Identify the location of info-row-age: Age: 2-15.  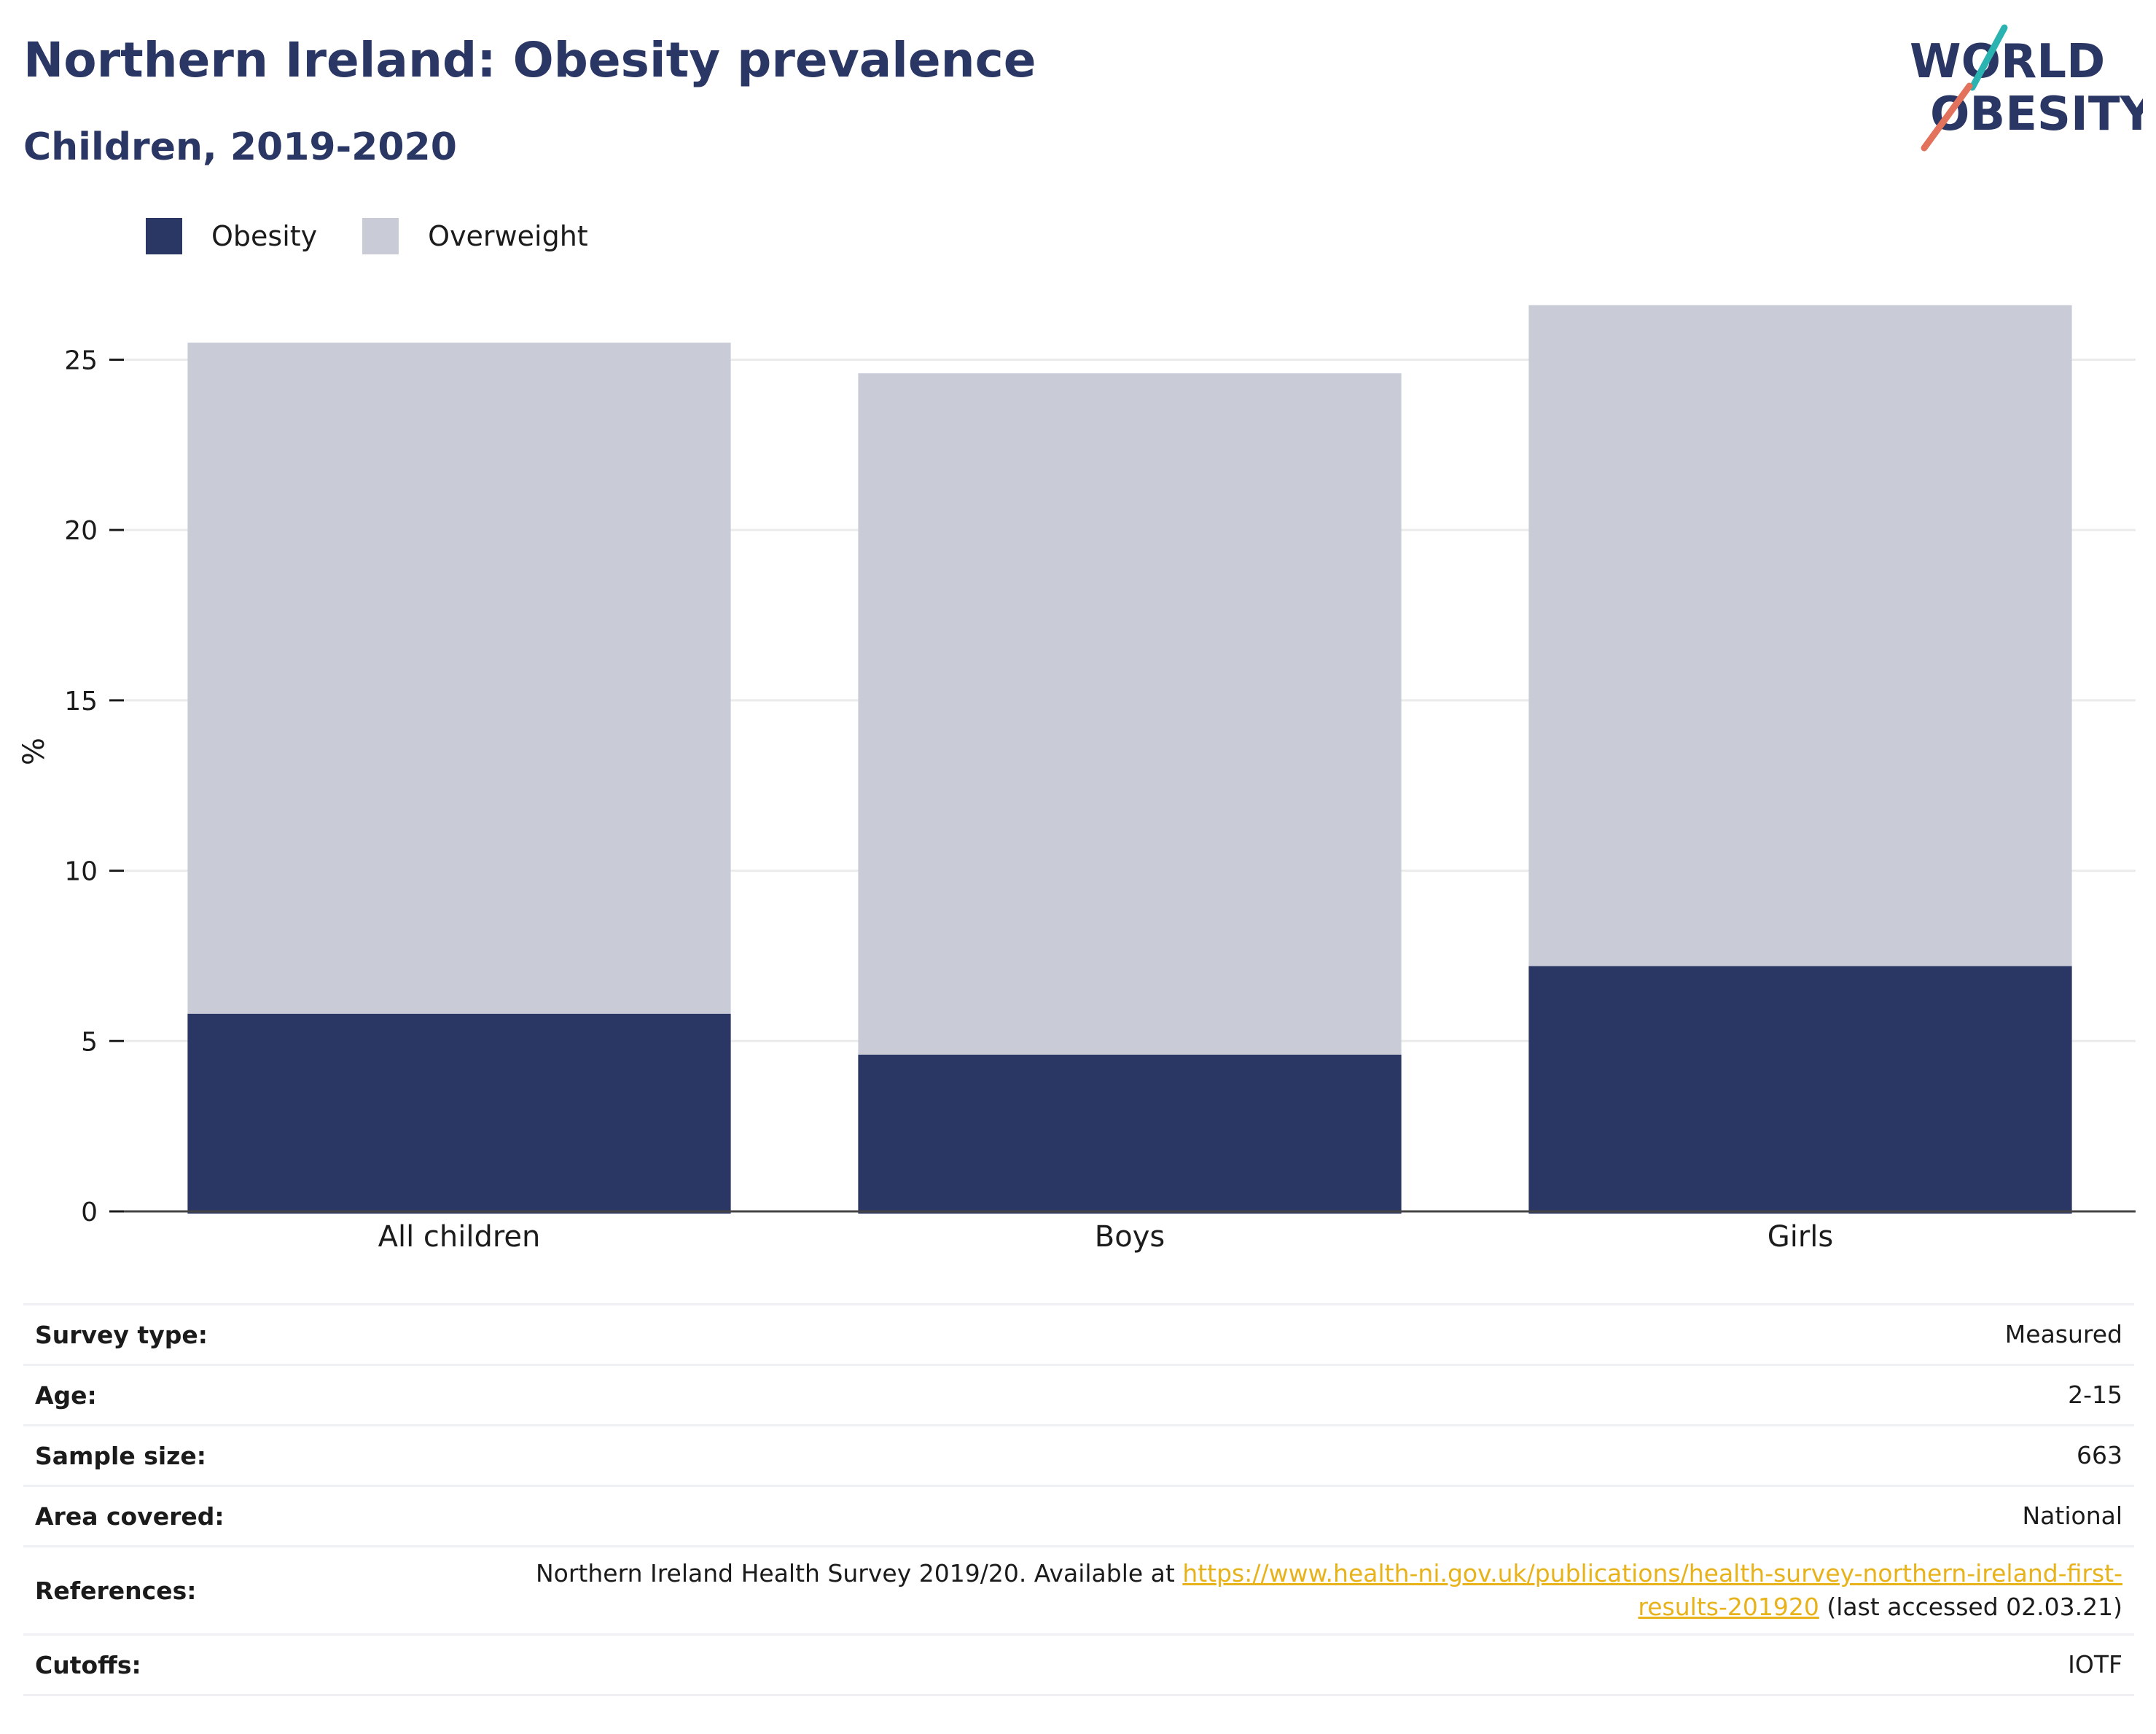
(1079, 1395).